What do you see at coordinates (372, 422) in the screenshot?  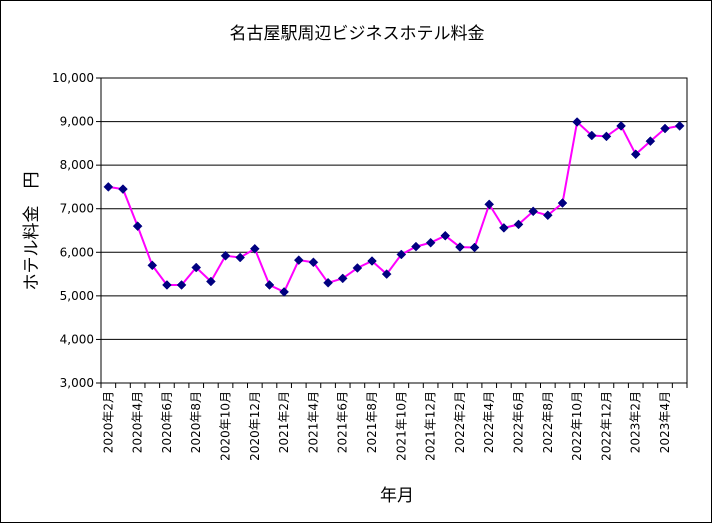 I see `x-tick-label: 2021年8月` at bounding box center [372, 422].